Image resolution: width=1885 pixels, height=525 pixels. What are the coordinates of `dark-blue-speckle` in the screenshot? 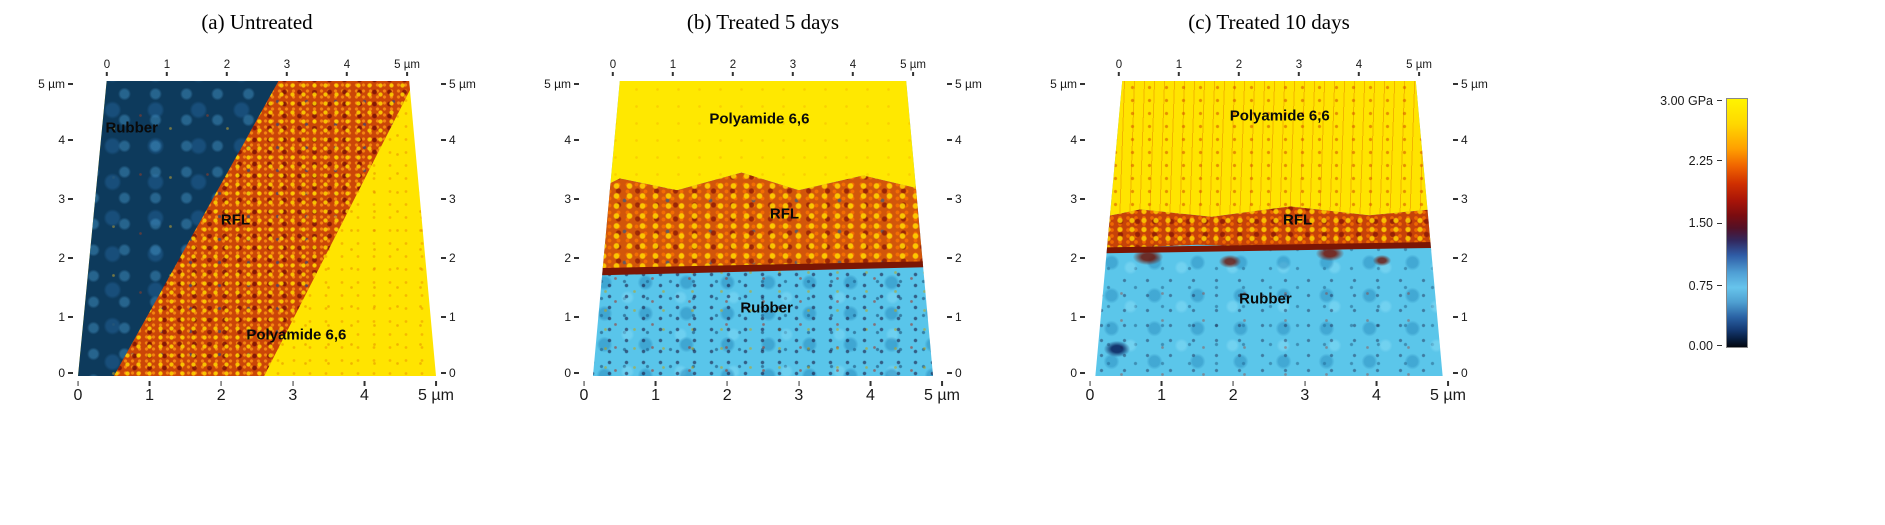 It's located at (1117, 348).